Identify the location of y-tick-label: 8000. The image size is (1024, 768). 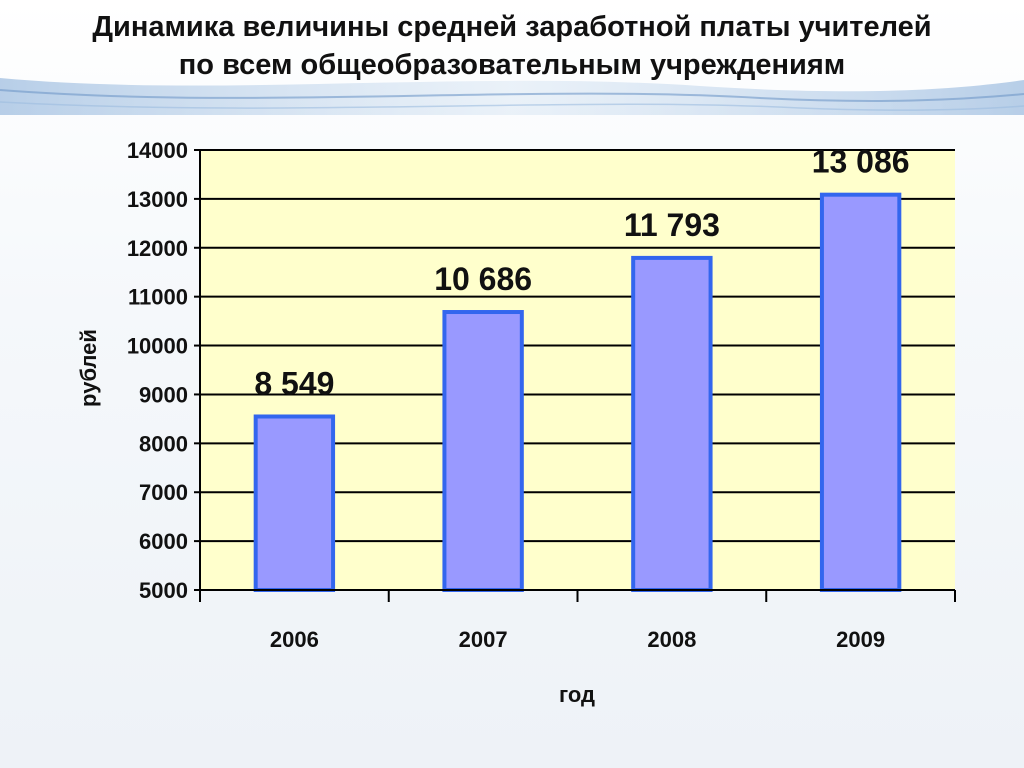
(163, 443).